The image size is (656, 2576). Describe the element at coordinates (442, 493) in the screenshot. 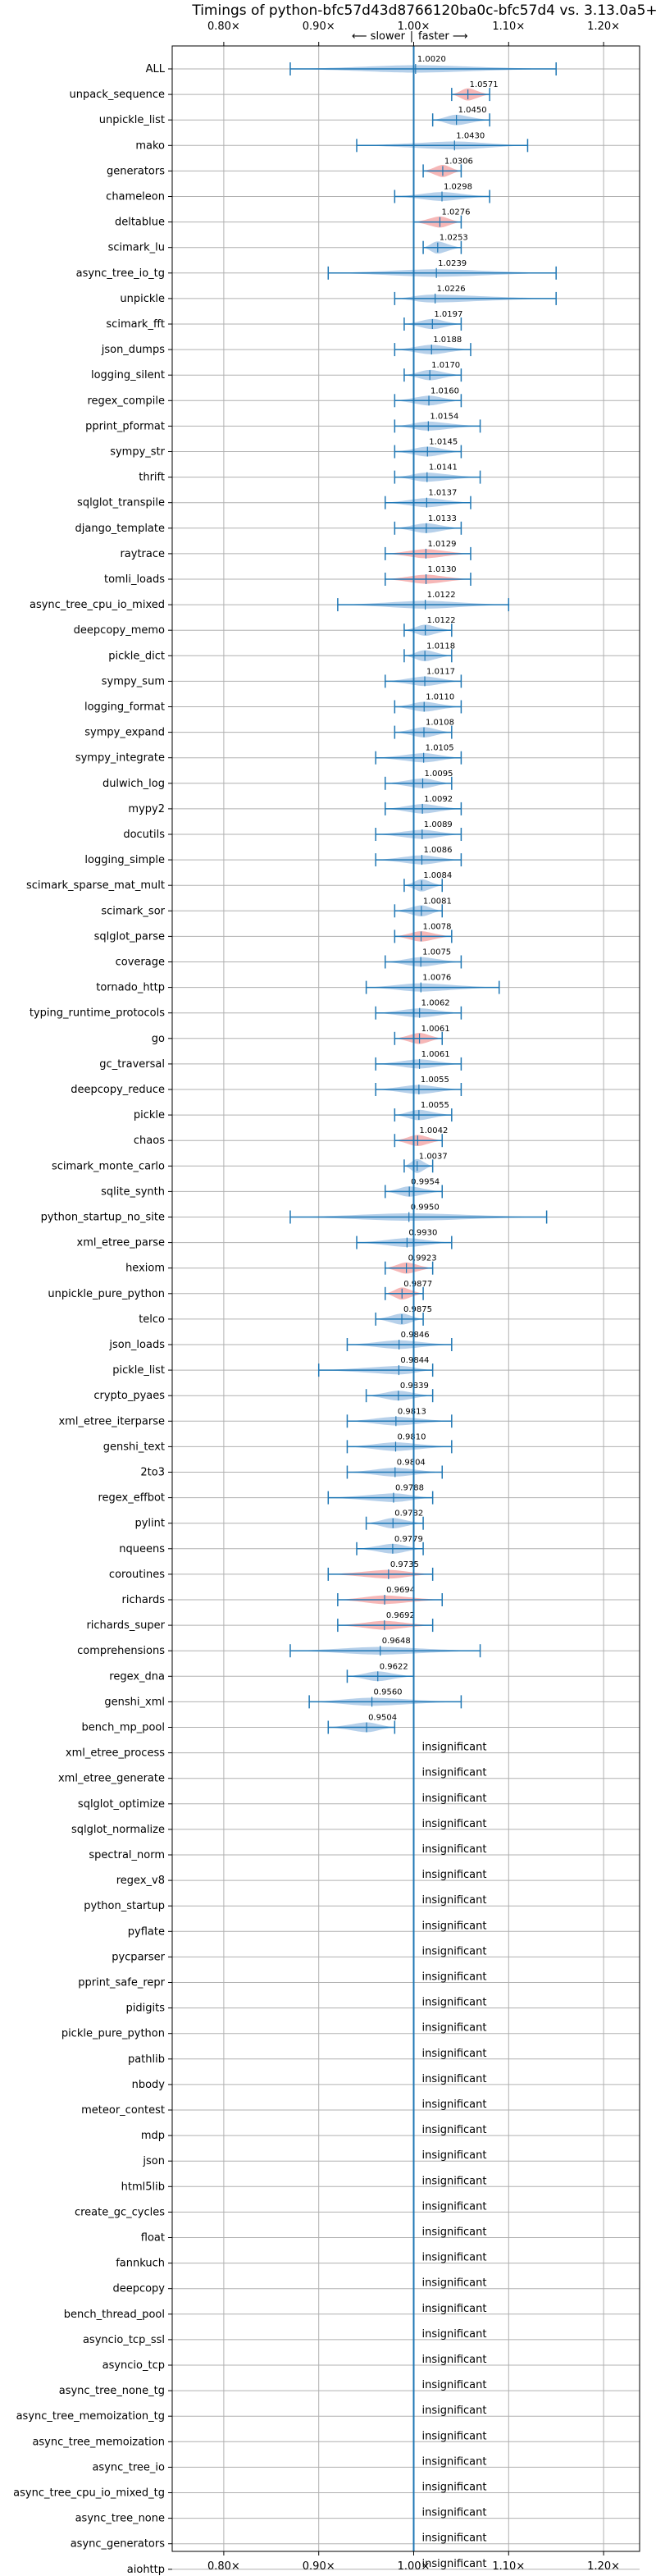

I see `value-label: 1.0137` at that location.